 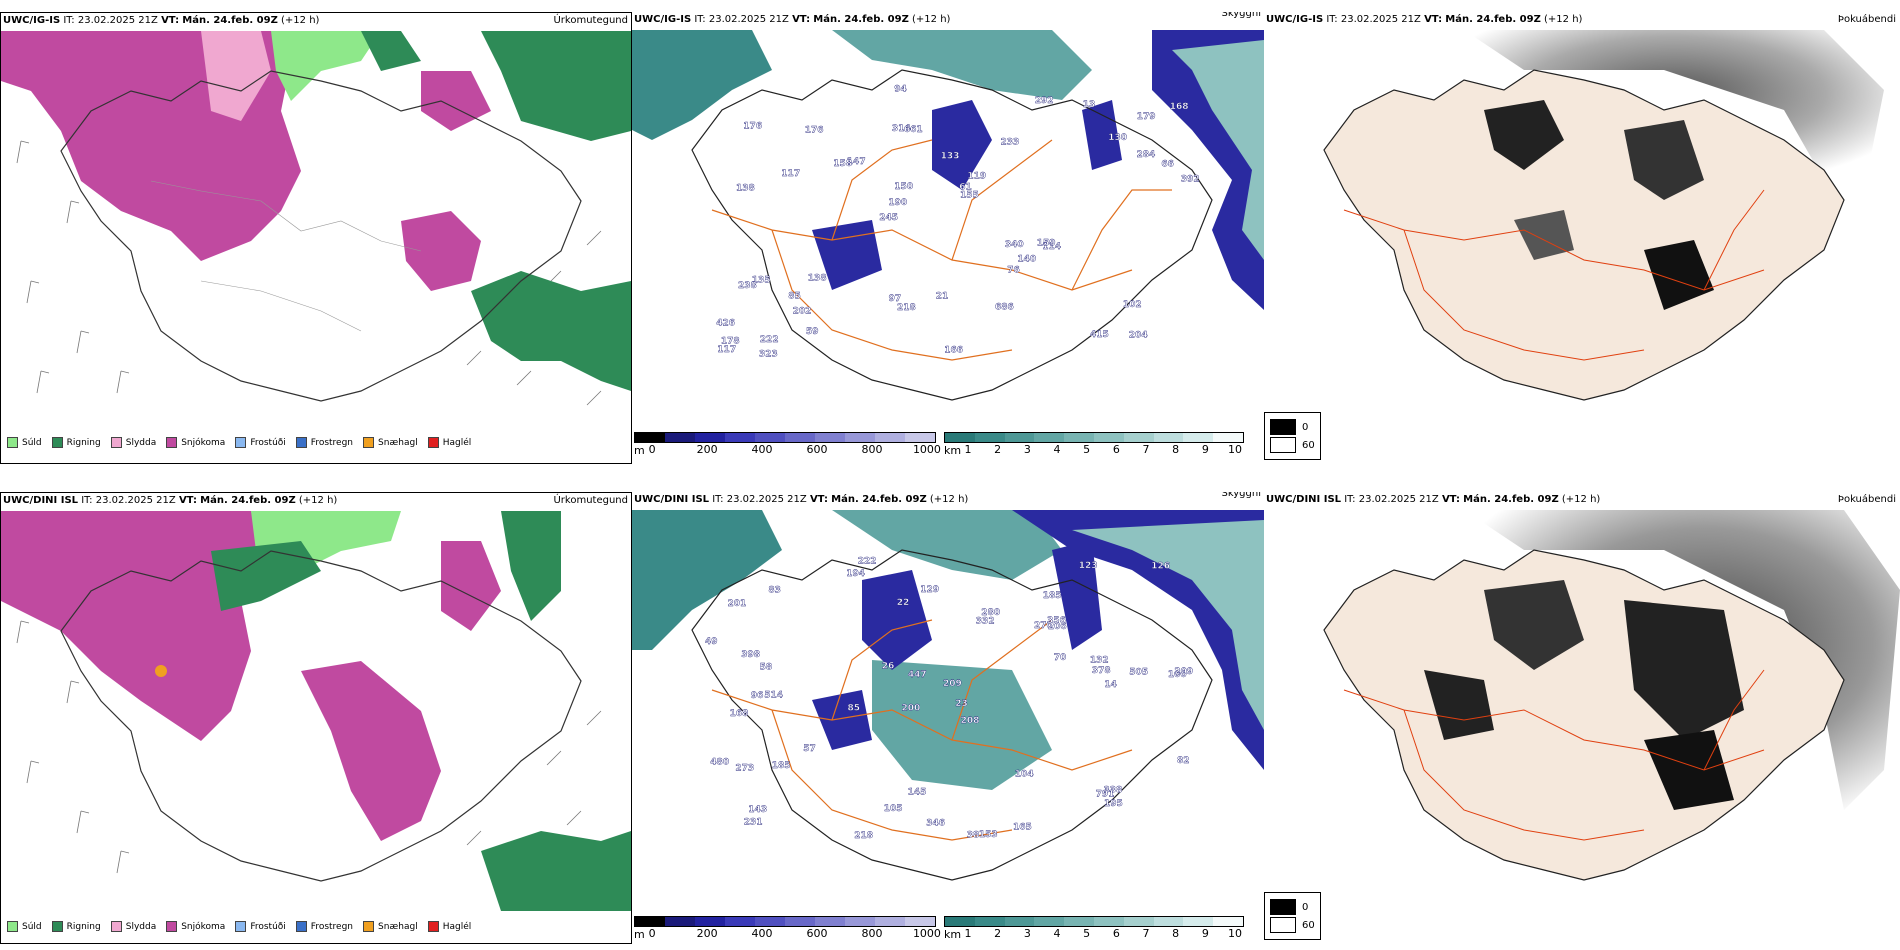 I want to click on colorbar-tick-label: 200, so click(x=707, y=449).